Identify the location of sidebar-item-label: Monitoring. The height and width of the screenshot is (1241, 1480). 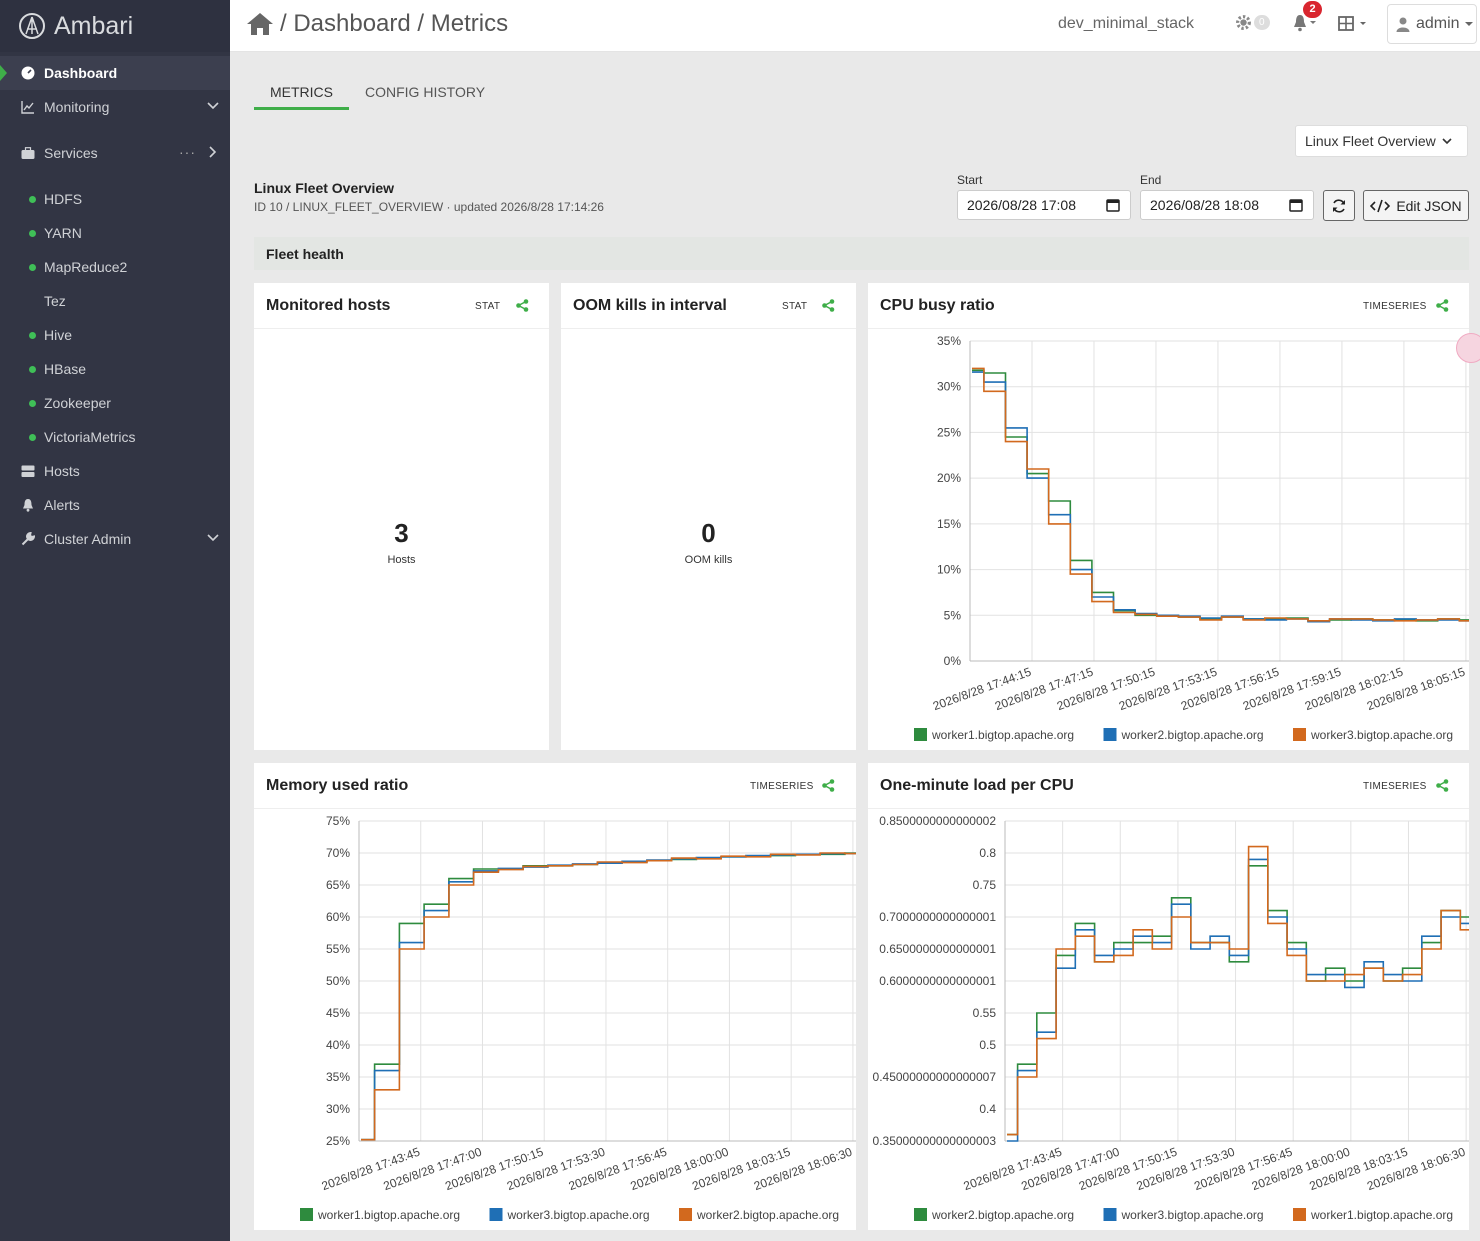
(77, 107).